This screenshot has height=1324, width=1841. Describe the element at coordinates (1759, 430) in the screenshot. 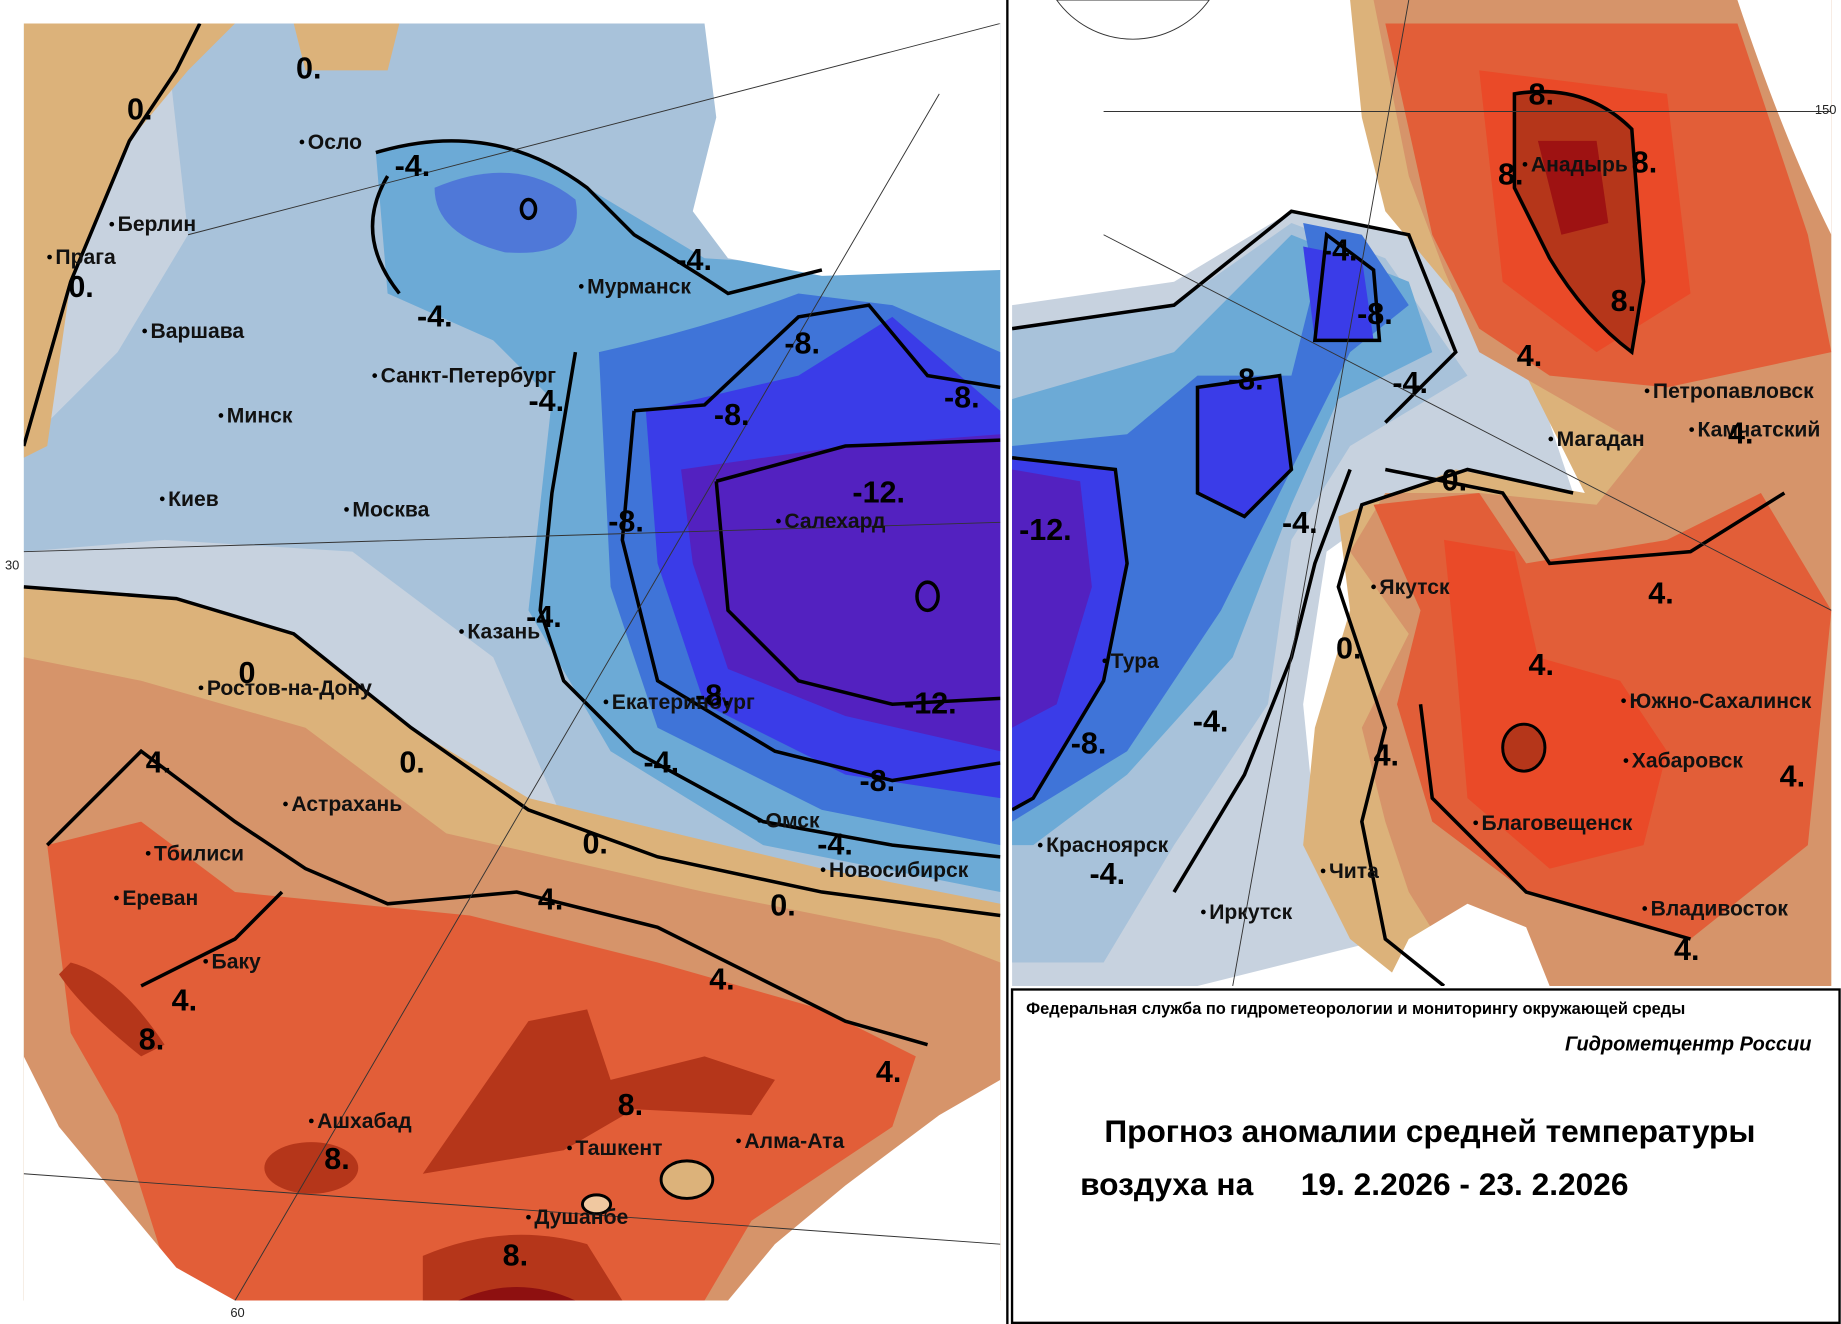

I see `city-label: Камчатский` at that location.